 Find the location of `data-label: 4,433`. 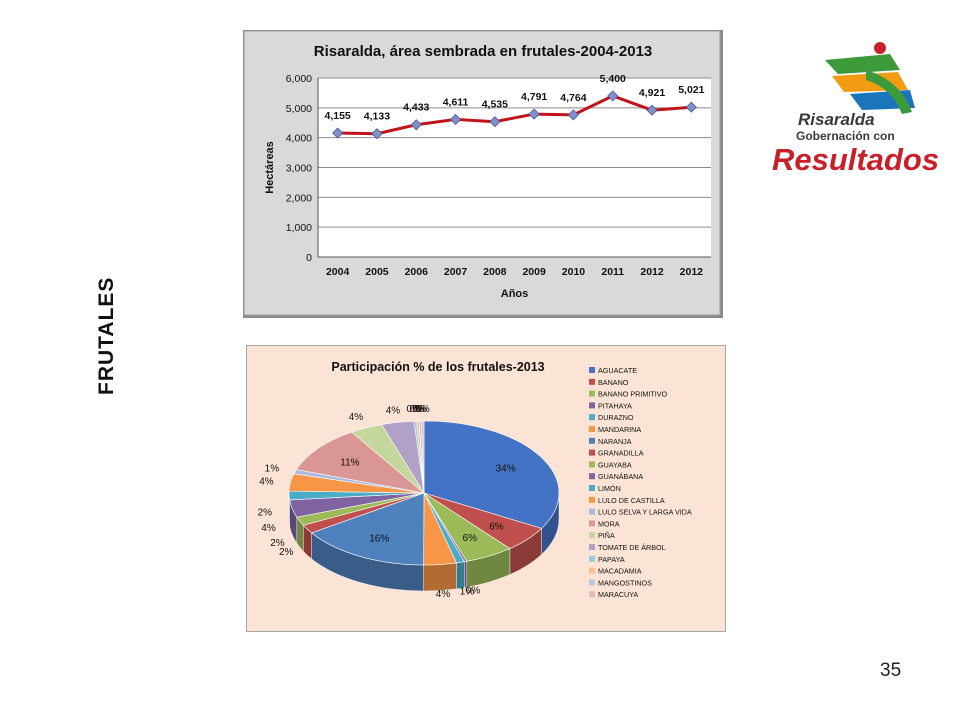

data-label: 4,433 is located at coordinates (416, 108).